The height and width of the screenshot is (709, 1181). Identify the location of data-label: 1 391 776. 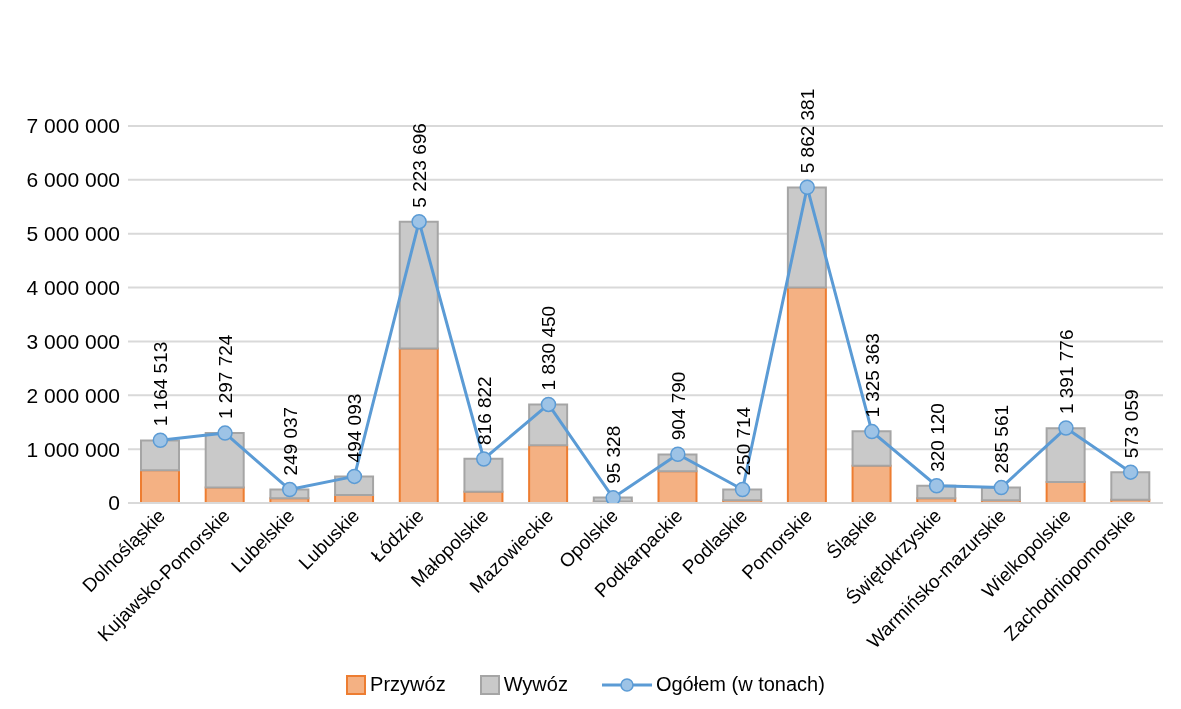
(1066, 372).